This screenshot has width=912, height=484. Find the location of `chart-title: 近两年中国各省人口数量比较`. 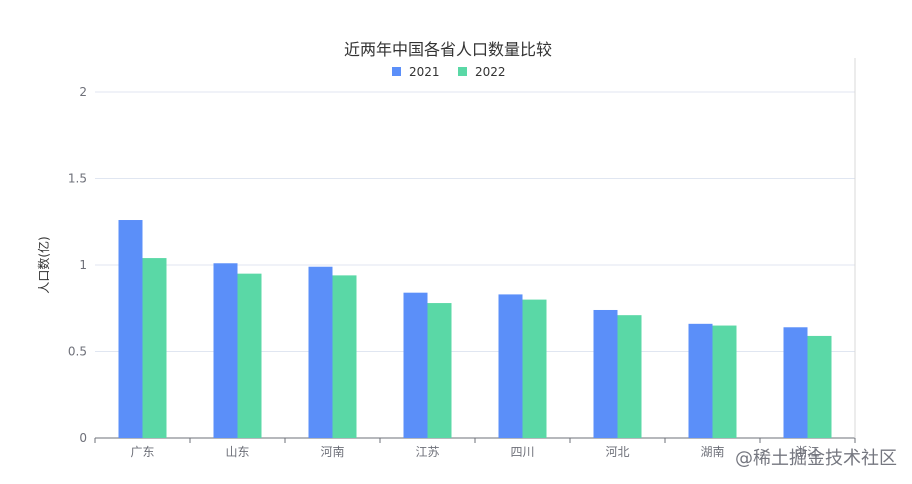

chart-title: 近两年中国各省人口数量比较 is located at coordinates (448, 49).